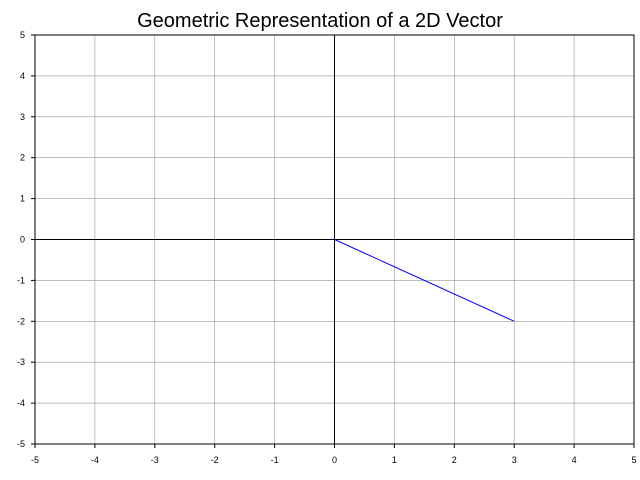 This screenshot has height=480, width=640. What do you see at coordinates (26, 239) in the screenshot?
I see `y-tick-labels: 5 4 3 2 1 0 -1 -2 -3 -4 -5` at bounding box center [26, 239].